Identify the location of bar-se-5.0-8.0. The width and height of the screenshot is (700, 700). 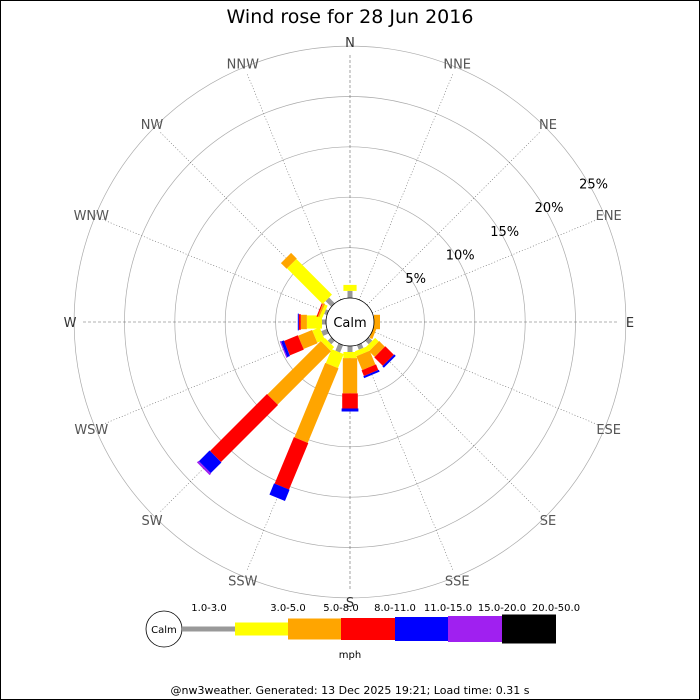
(377, 349).